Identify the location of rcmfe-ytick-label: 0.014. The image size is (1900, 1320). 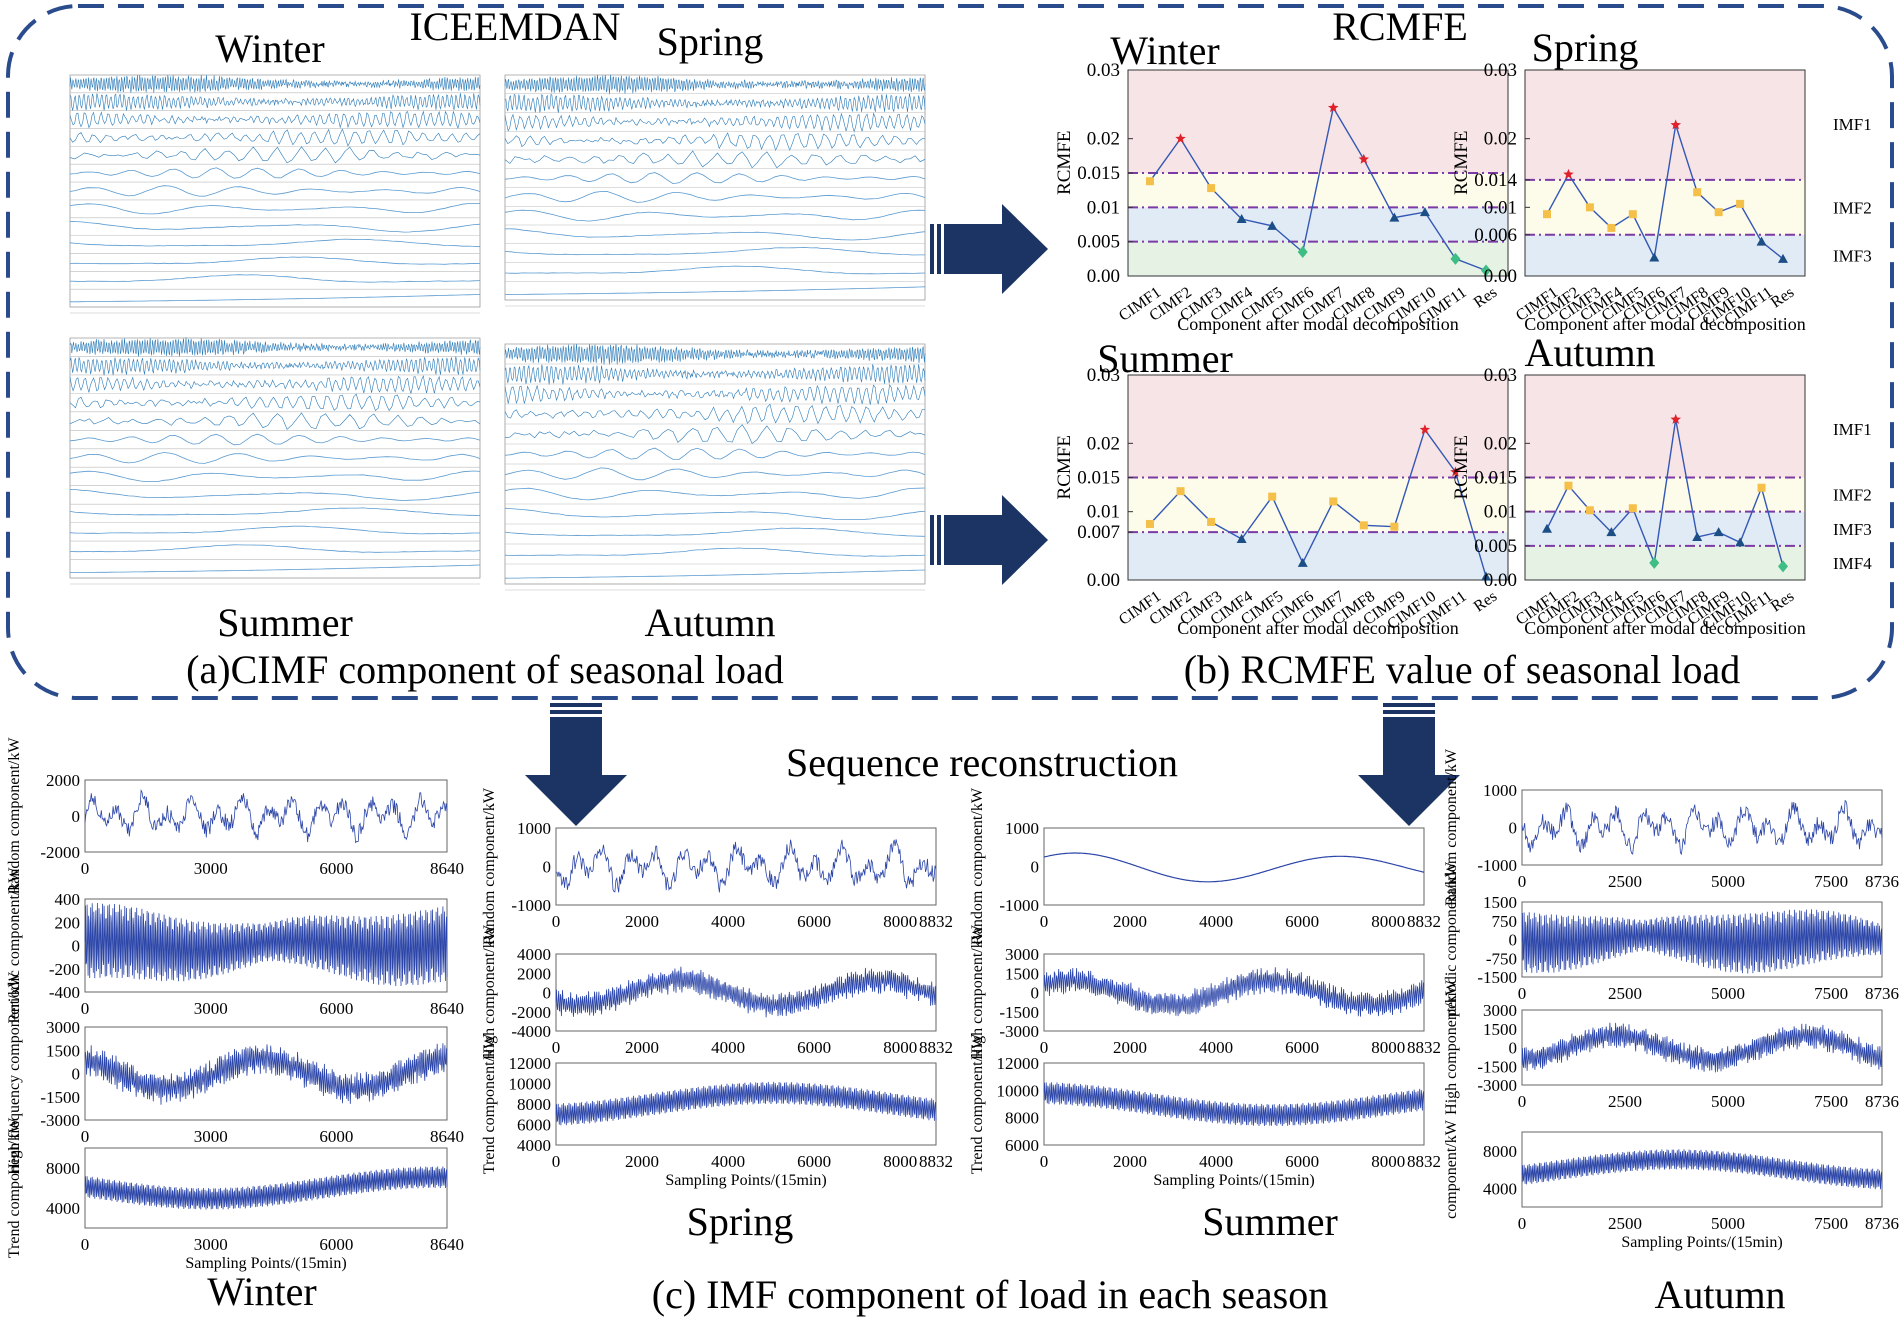
(1495, 180).